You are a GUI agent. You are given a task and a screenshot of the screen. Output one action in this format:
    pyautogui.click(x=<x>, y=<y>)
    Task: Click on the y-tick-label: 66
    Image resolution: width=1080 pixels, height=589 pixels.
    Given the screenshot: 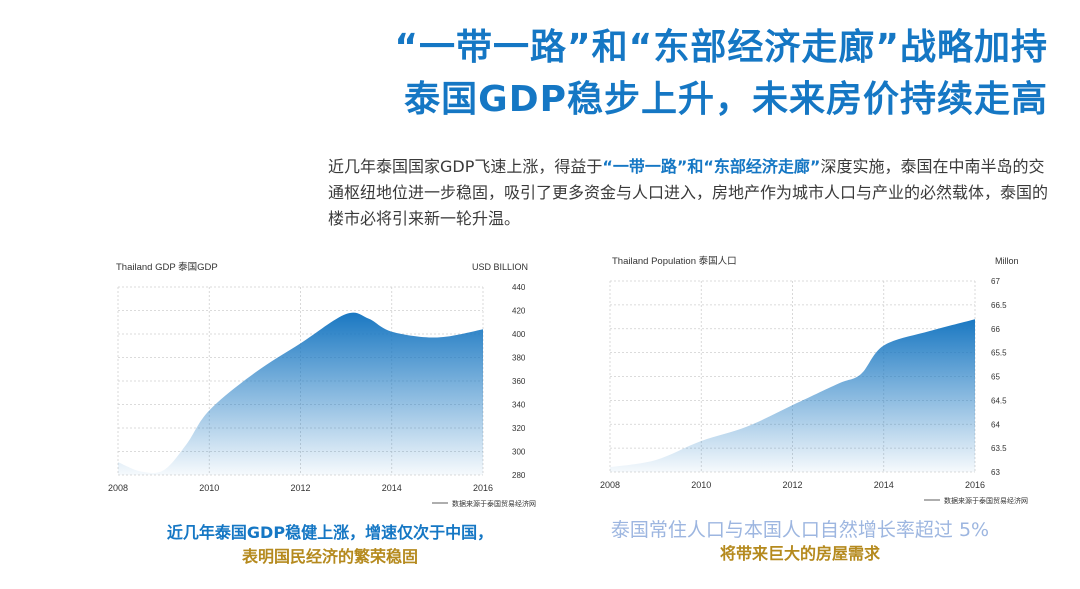 What is the action you would take?
    pyautogui.click(x=995, y=329)
    